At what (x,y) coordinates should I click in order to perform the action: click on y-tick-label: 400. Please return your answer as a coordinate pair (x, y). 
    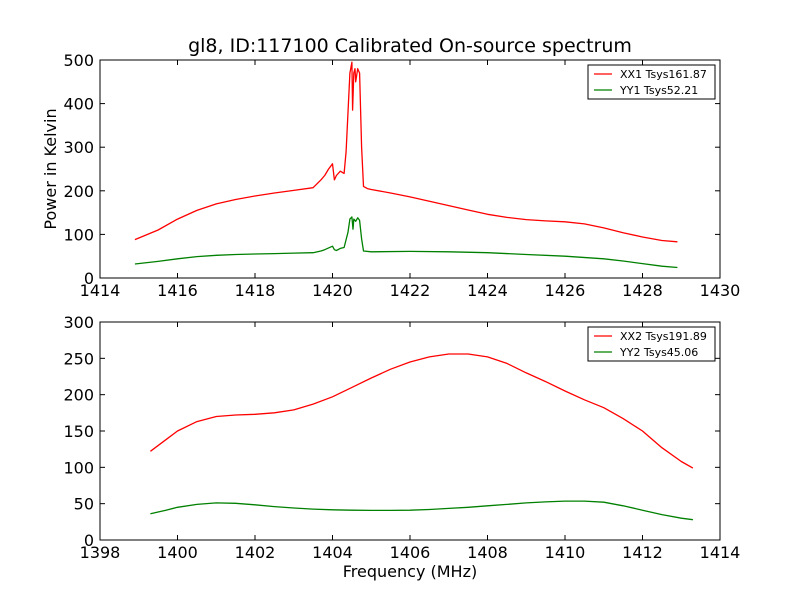
    Looking at the image, I should click on (78, 104).